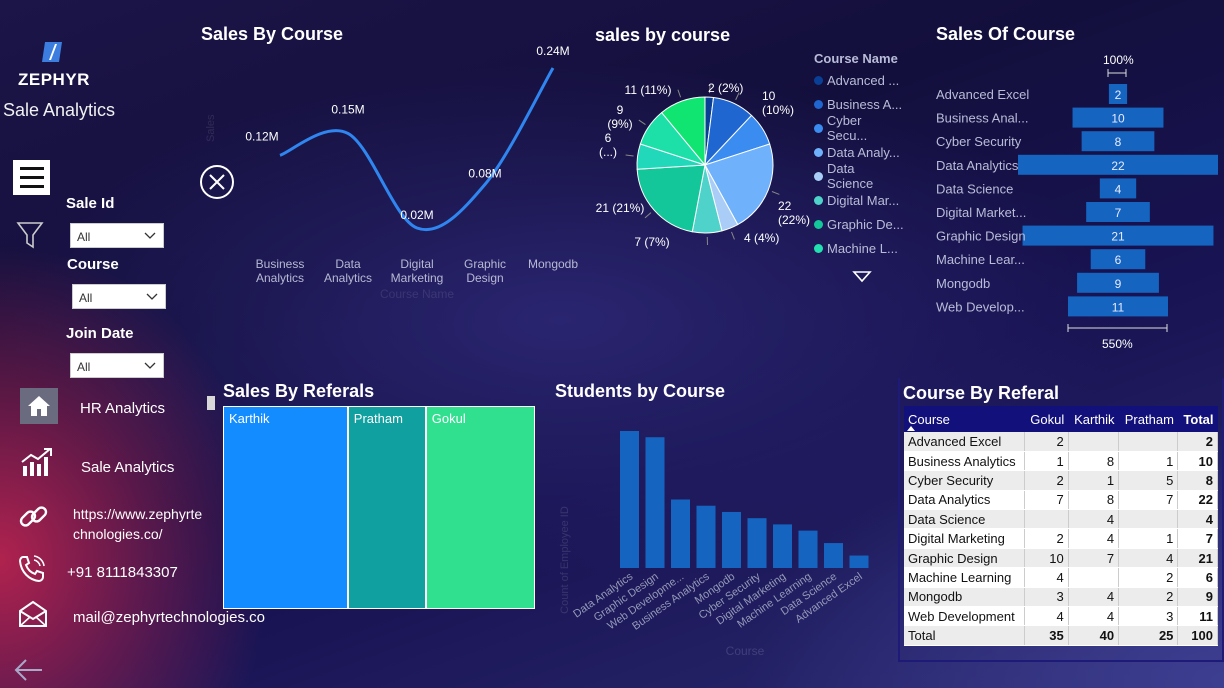 The height and width of the screenshot is (688, 1224). What do you see at coordinates (1061, 519) in the screenshot?
I see `table-row: Data Science 4 4` at bounding box center [1061, 519].